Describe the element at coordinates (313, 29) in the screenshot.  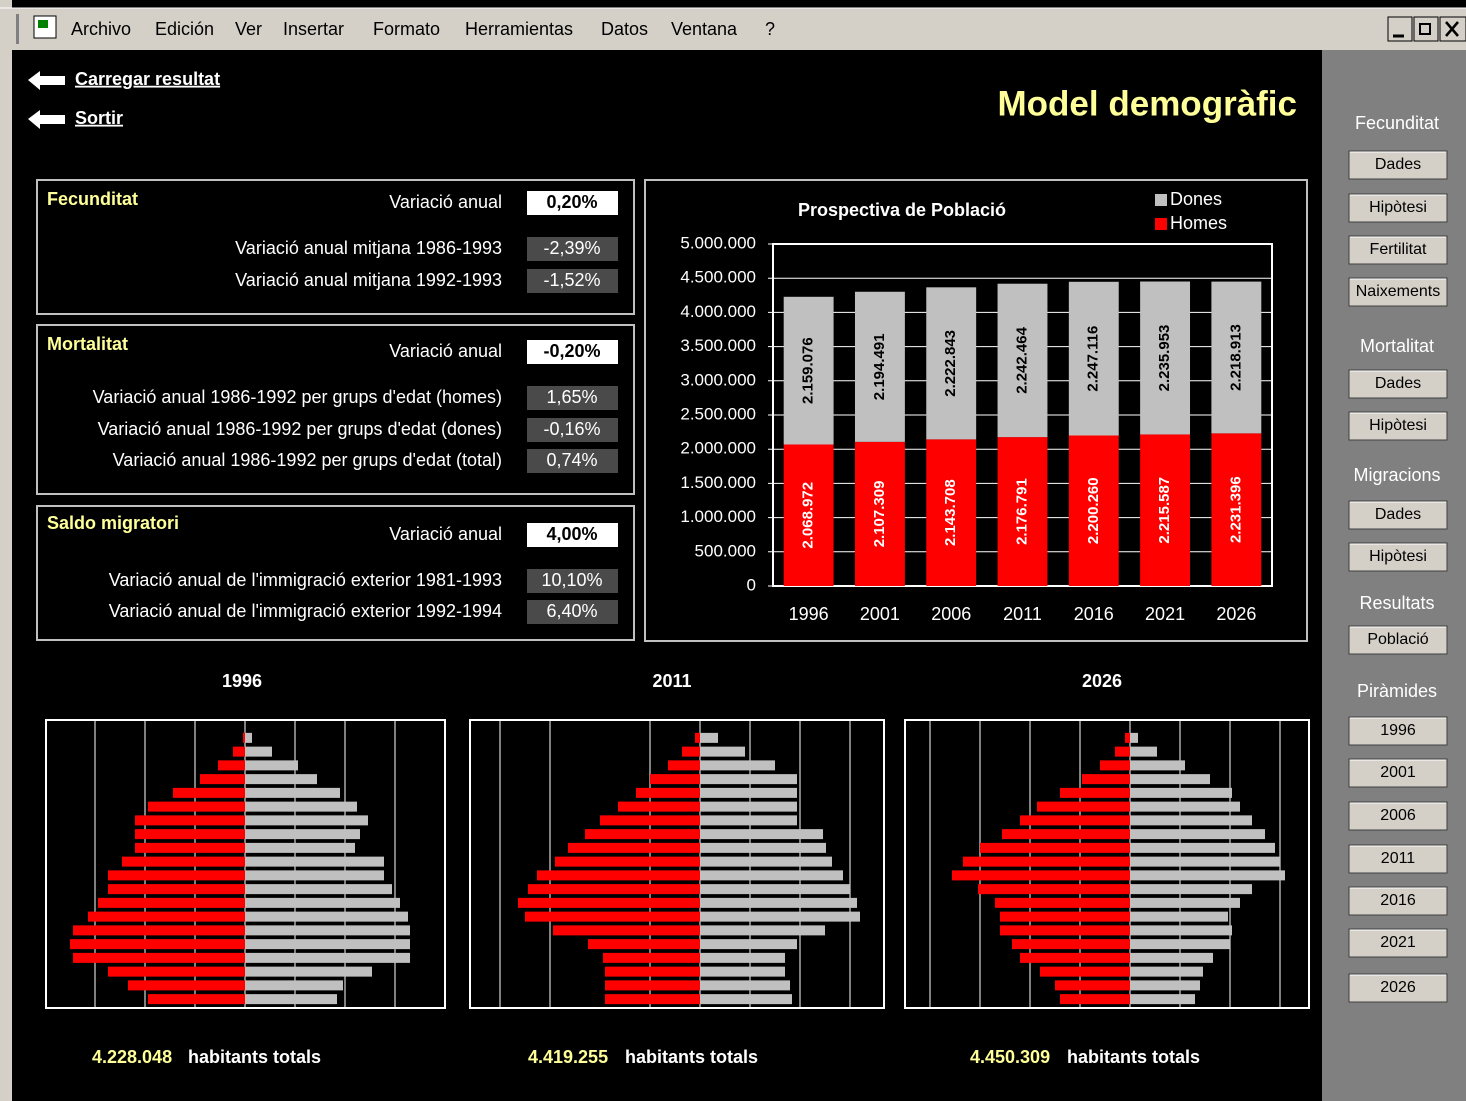
I see `menu-item: Insertar` at that location.